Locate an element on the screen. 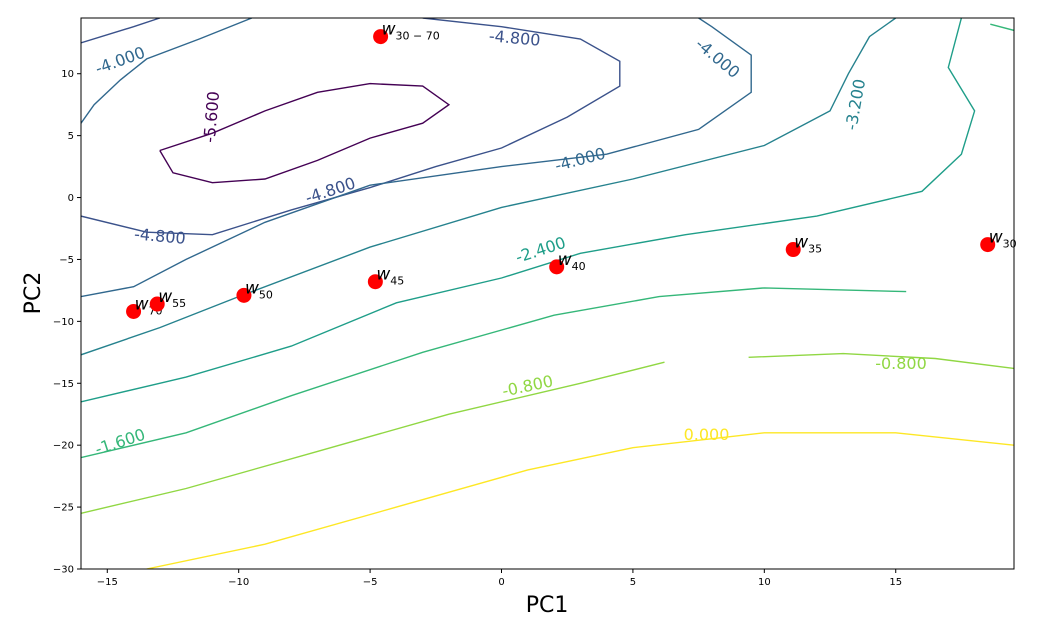 The height and width of the screenshot is (640, 1056). x-axis-ticks: −15 −10 −5 0 5 10 15 is located at coordinates (499, 578).